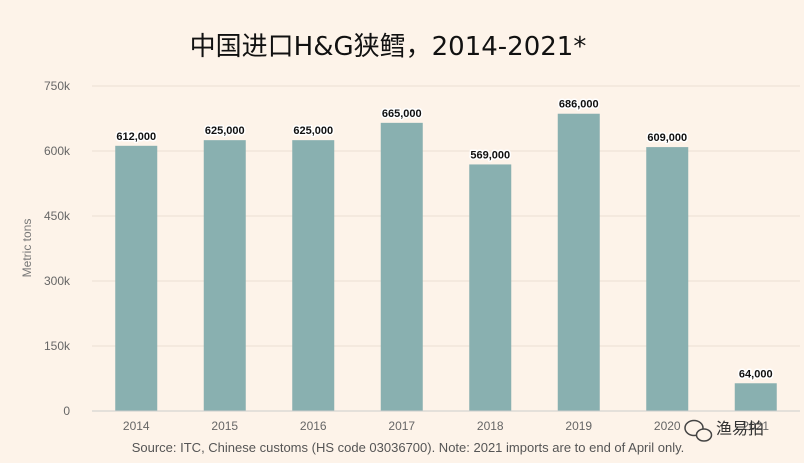 The height and width of the screenshot is (463, 804). I want to click on x-axis-ticks: 2014 2015 2016 2017 2018 2019 2020 2021, so click(446, 426).